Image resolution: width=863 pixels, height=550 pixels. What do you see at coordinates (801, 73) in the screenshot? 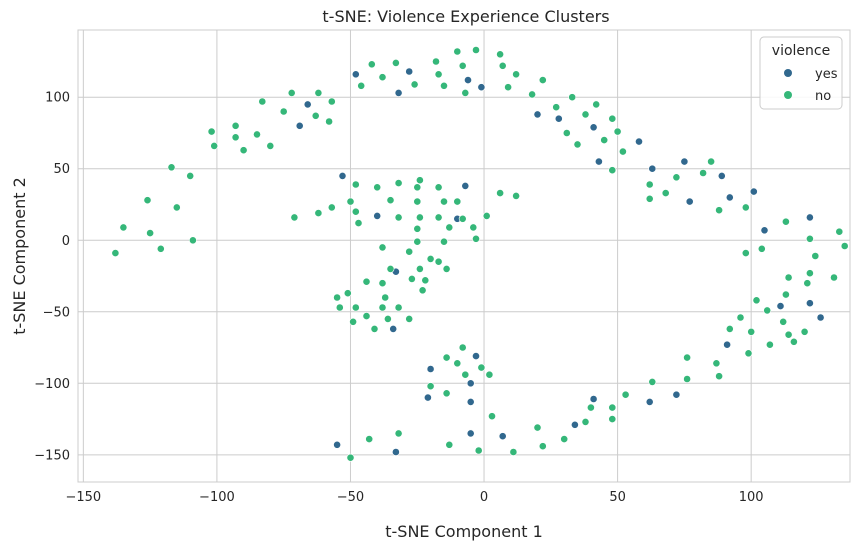
I see `legend: violence yes no` at bounding box center [801, 73].